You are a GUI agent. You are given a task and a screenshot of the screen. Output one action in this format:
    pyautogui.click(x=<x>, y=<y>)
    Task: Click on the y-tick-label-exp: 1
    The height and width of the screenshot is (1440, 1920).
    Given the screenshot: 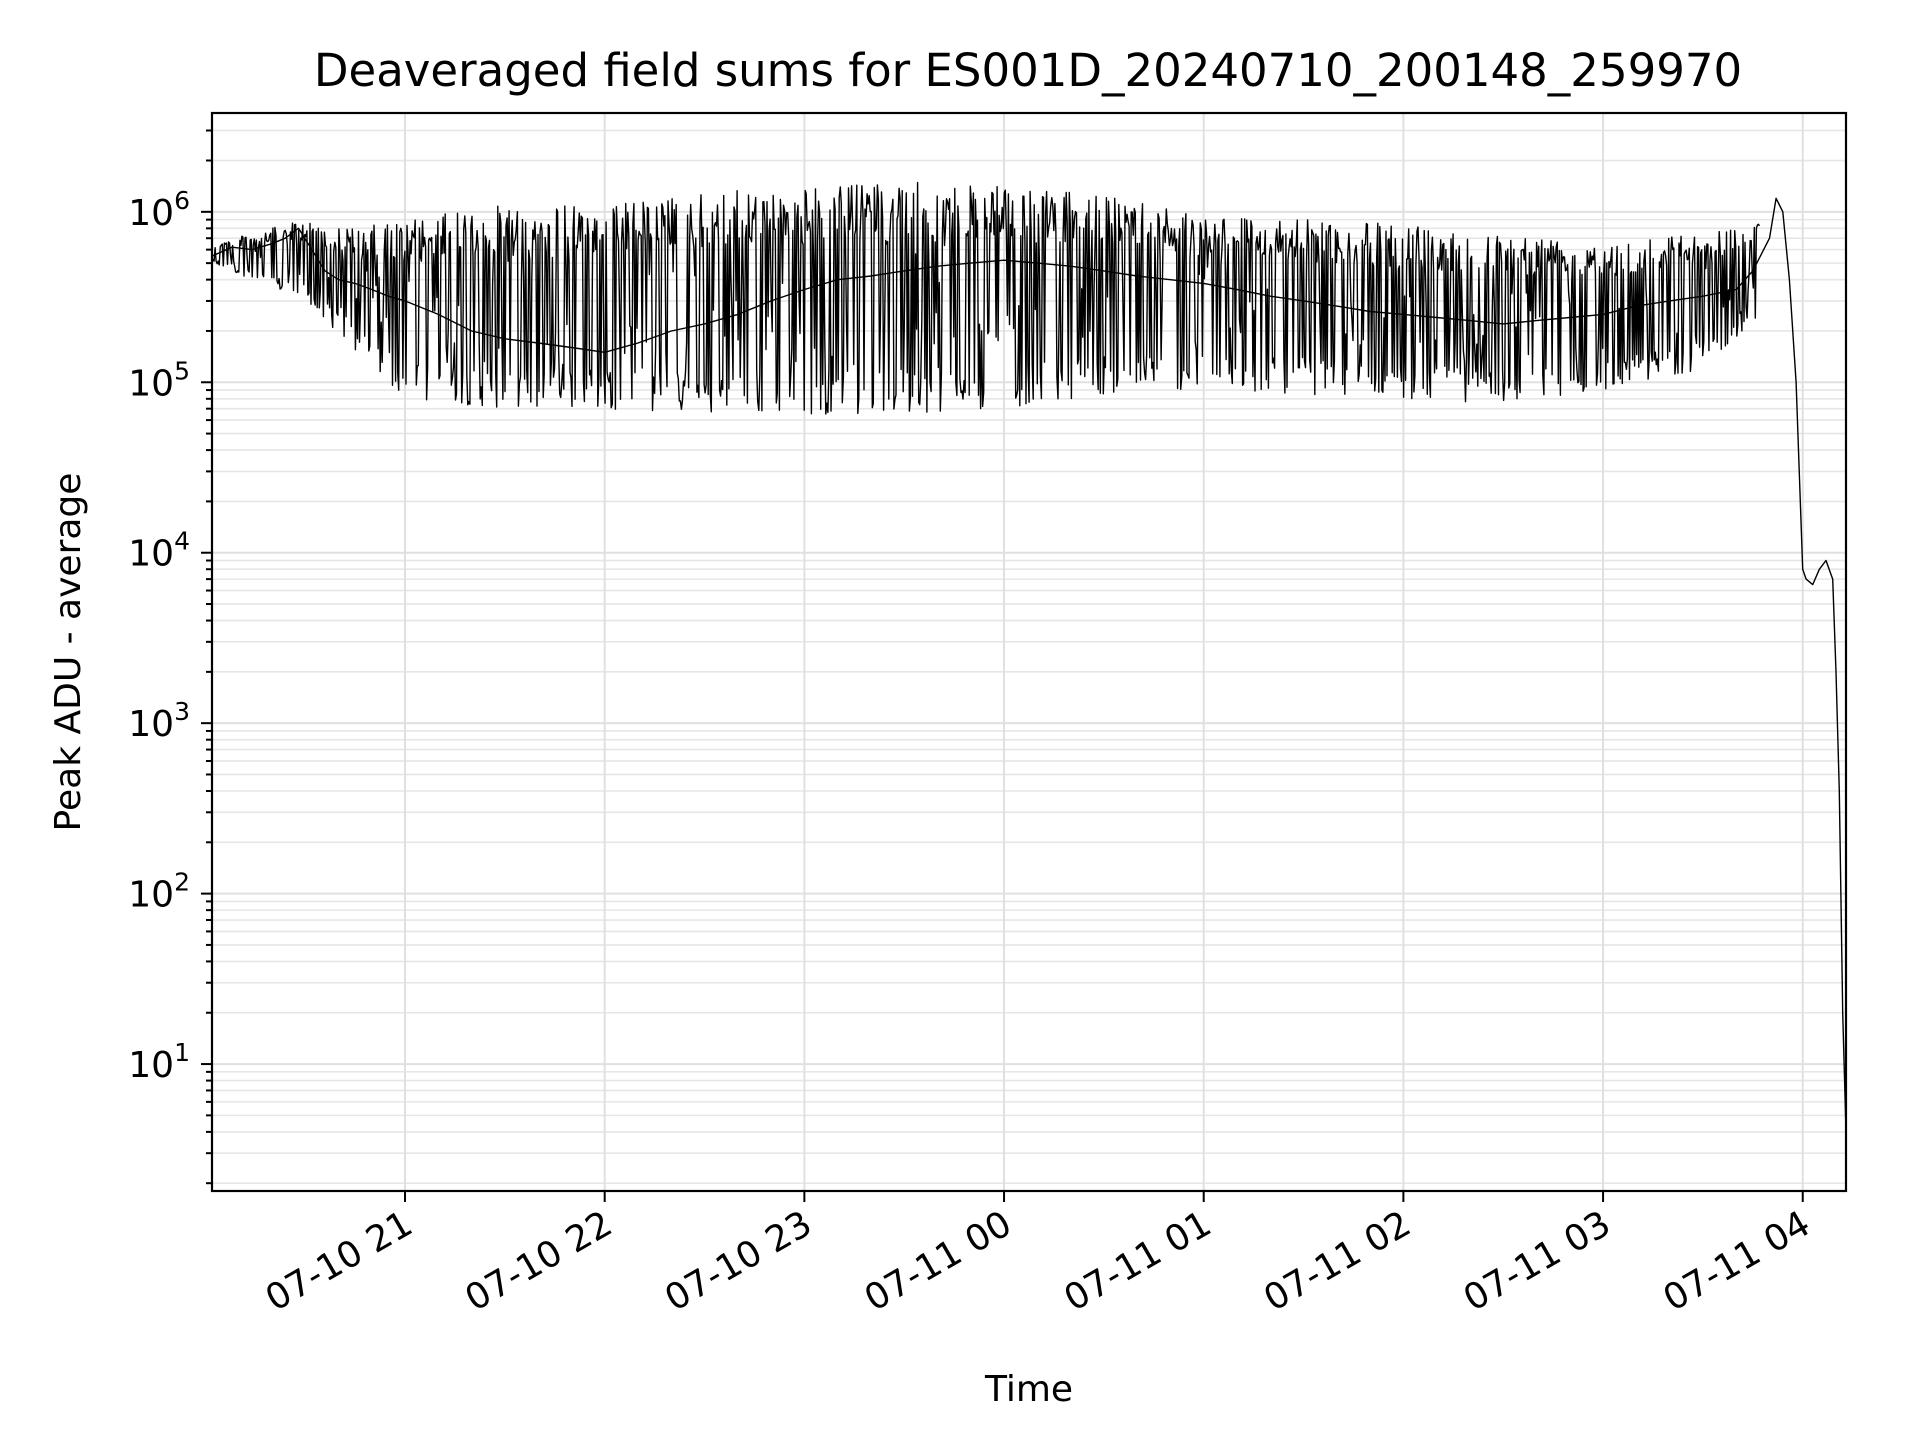 What is the action you would take?
    pyautogui.click(x=182, y=1052)
    